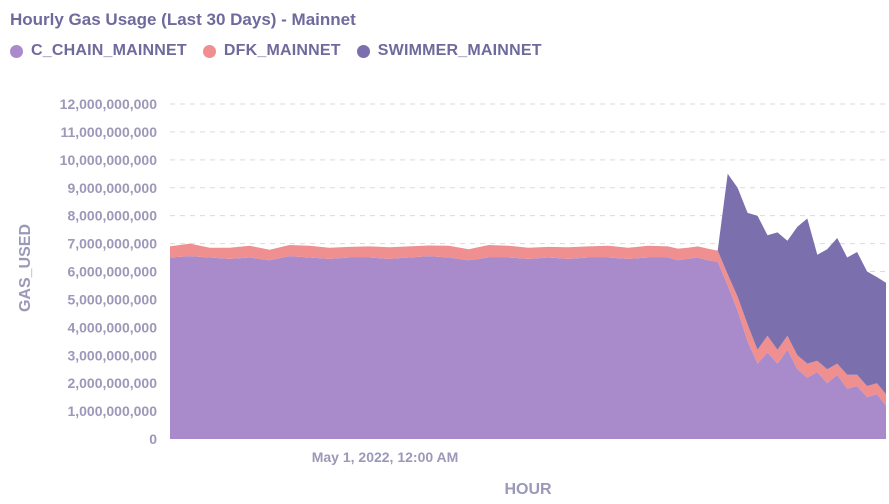 The height and width of the screenshot is (504, 889). What do you see at coordinates (112, 299) in the screenshot?
I see `y-tick-label: 5,000,000,000` at bounding box center [112, 299].